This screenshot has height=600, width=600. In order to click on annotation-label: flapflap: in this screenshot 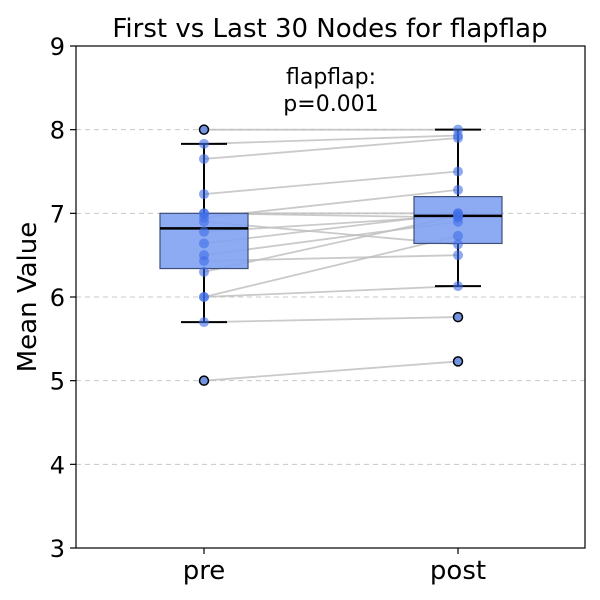, I will do `click(331, 77)`.